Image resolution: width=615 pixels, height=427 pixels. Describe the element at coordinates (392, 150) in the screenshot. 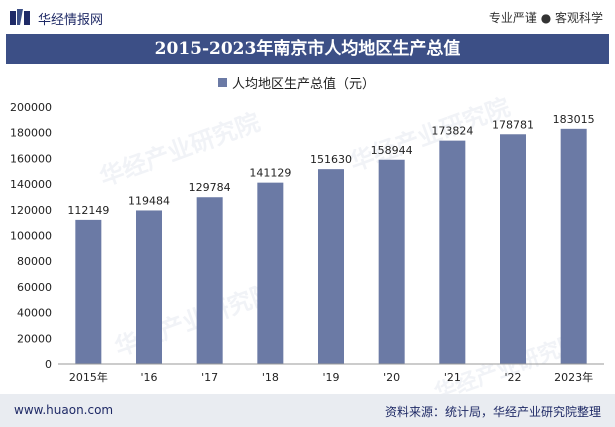

I see `data-label: 158944` at that location.